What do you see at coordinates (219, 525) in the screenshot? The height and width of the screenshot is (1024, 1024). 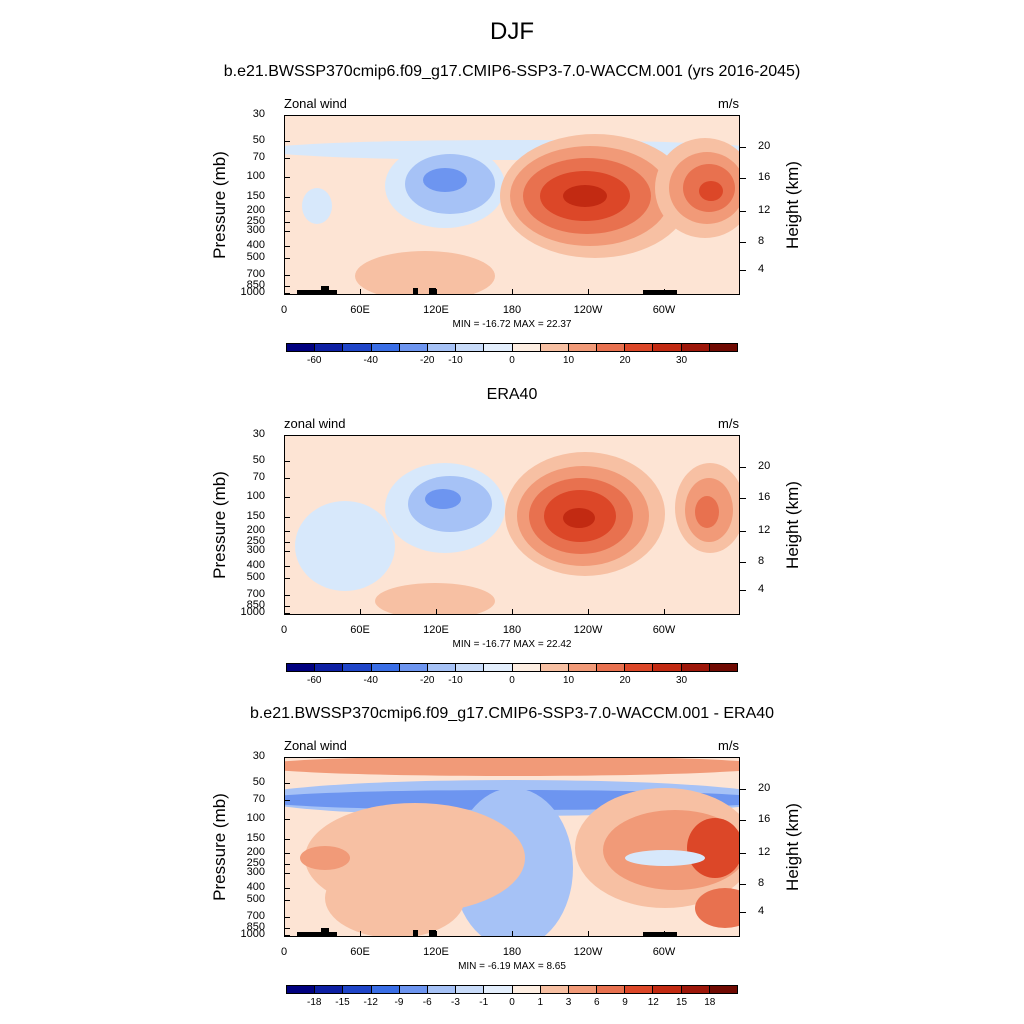 I see `y-axis-title: Pressure (mb)` at bounding box center [219, 525].